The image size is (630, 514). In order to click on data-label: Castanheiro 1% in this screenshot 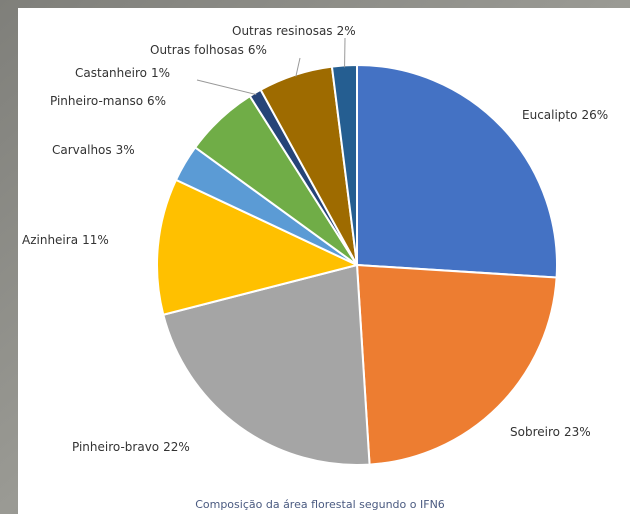, I will do `click(122, 73)`.